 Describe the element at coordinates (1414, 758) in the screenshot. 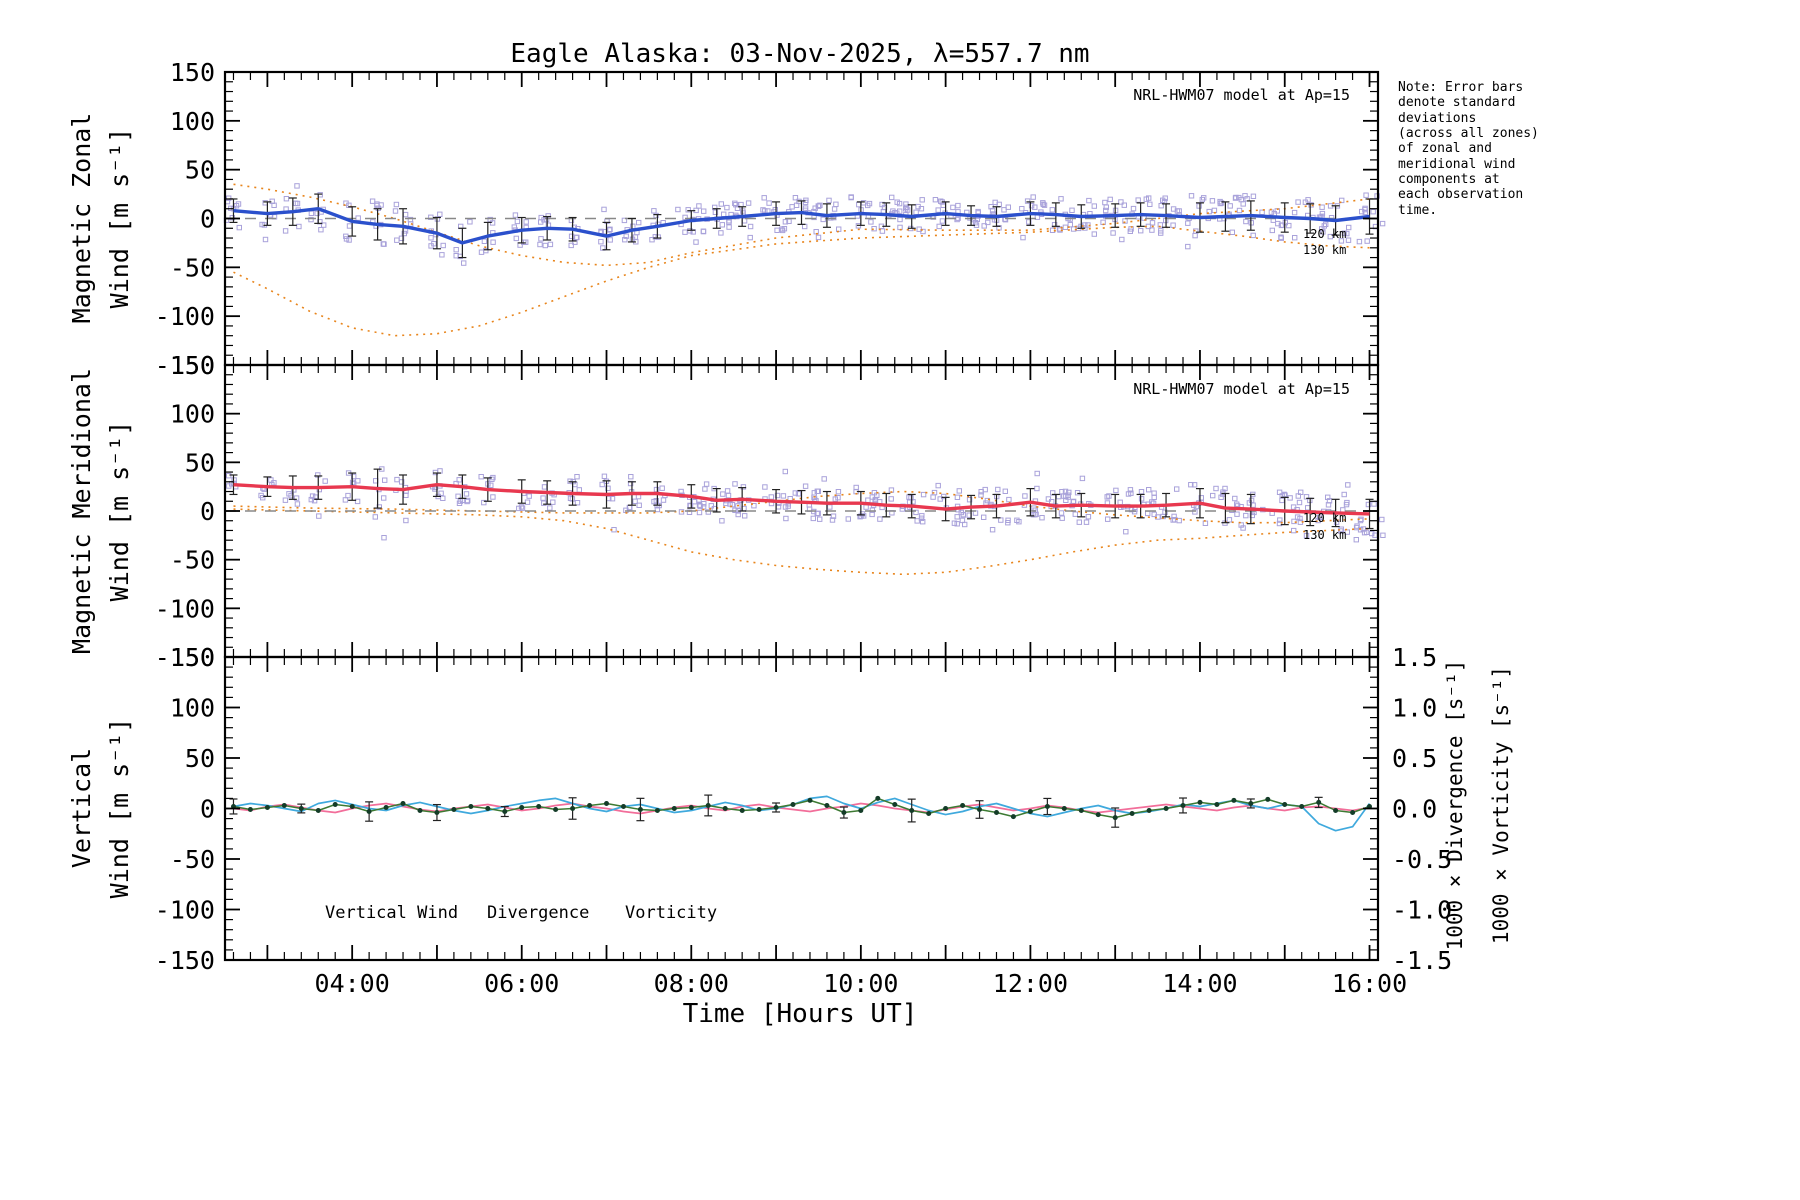

I see `svg-text: 0.5` at that location.